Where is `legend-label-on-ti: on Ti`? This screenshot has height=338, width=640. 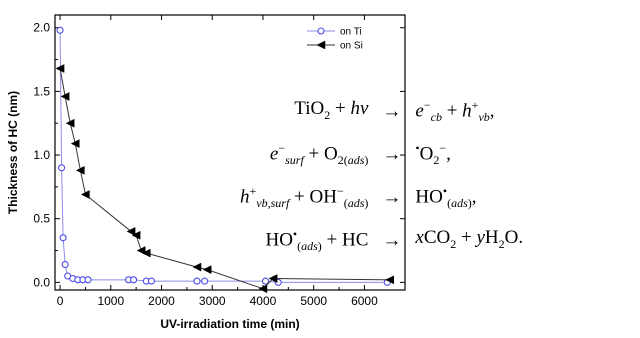 legend-label-on-ti: on Ti is located at coordinates (351, 32).